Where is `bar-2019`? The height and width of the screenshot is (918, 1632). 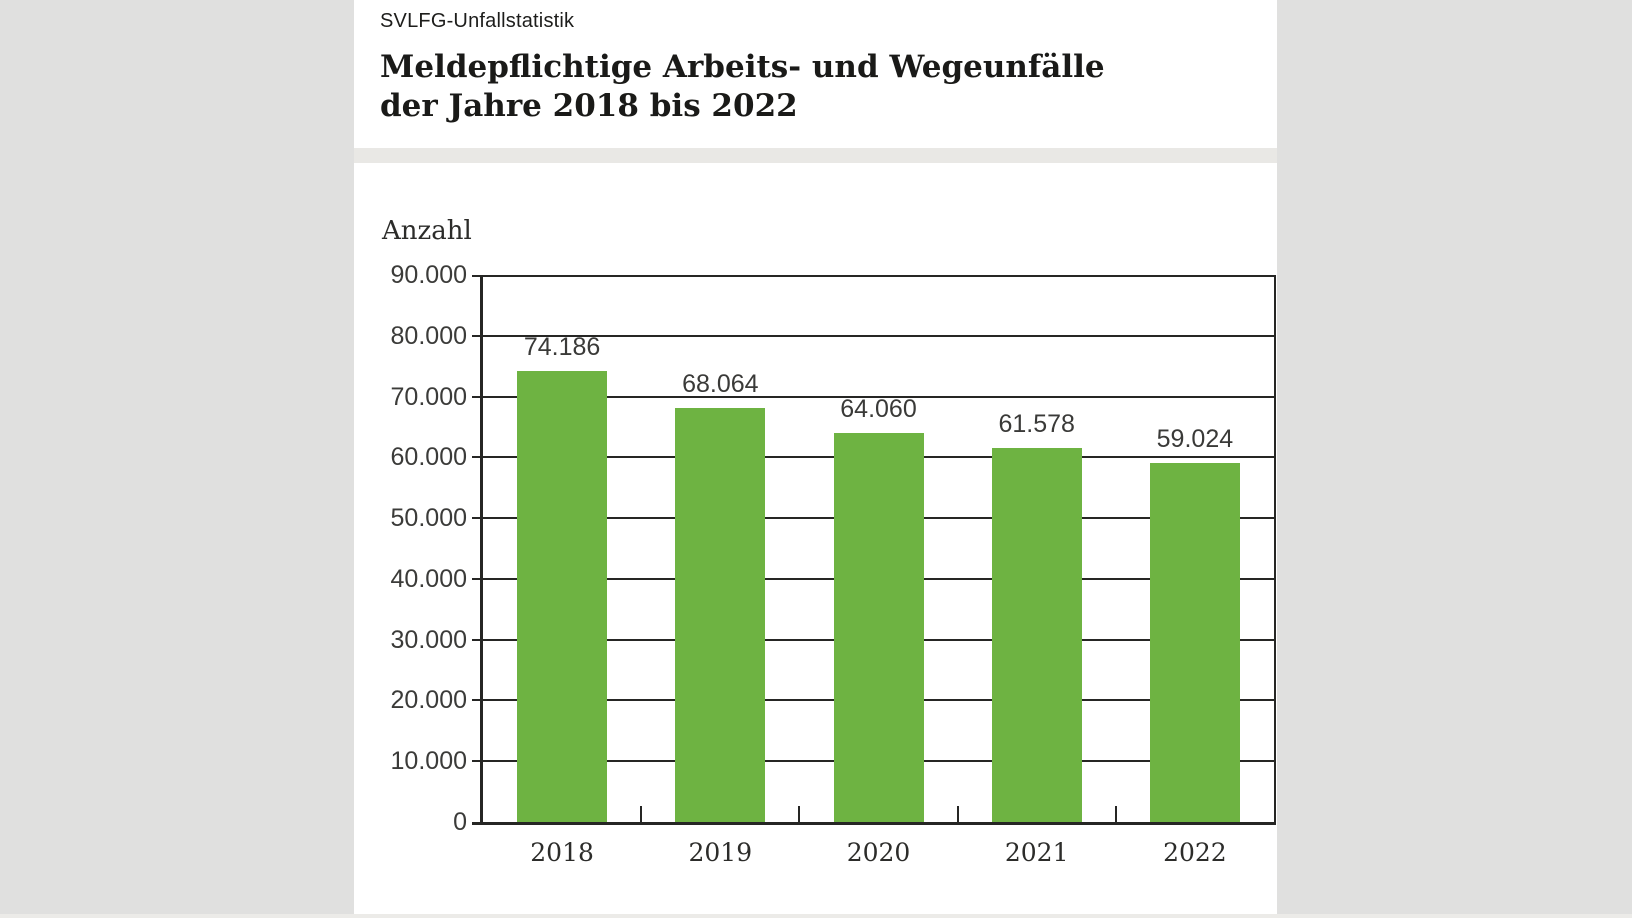
bar-2019 is located at coordinates (720, 615).